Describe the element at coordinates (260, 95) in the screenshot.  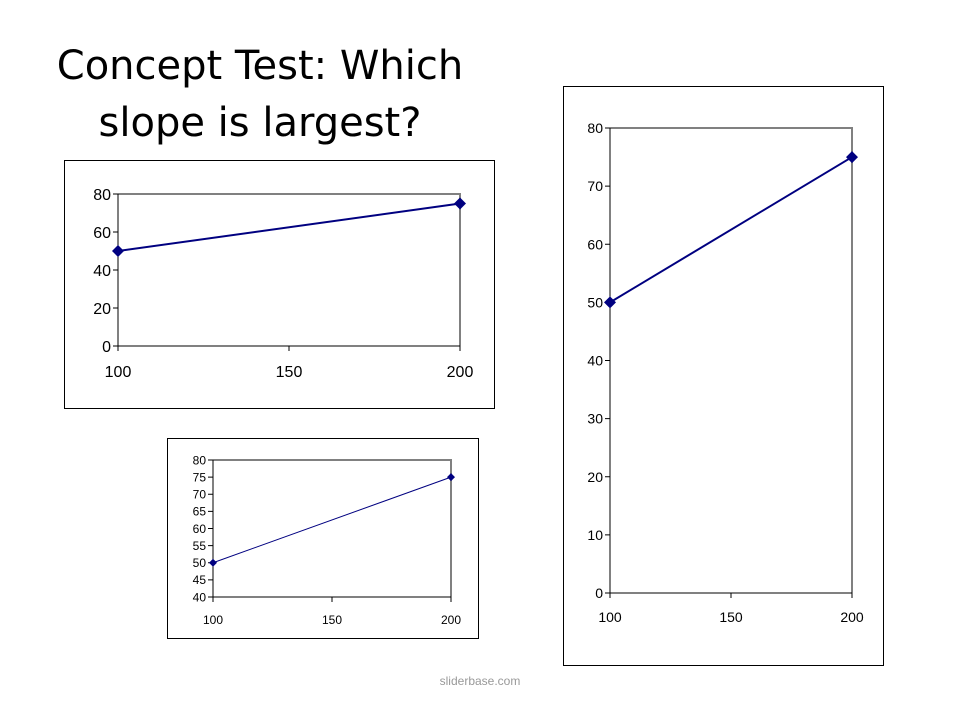
I see `slide-title: Concept Test: Which slope is largest?` at that location.